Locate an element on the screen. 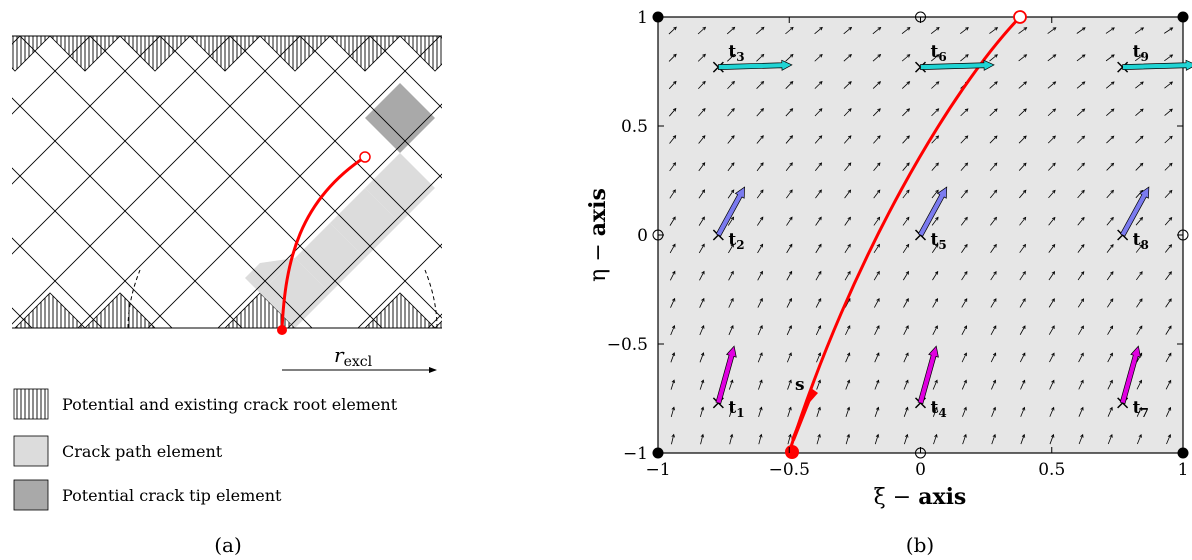 The height and width of the screenshot is (560, 1192). point-label: t2 is located at coordinates (736, 241).